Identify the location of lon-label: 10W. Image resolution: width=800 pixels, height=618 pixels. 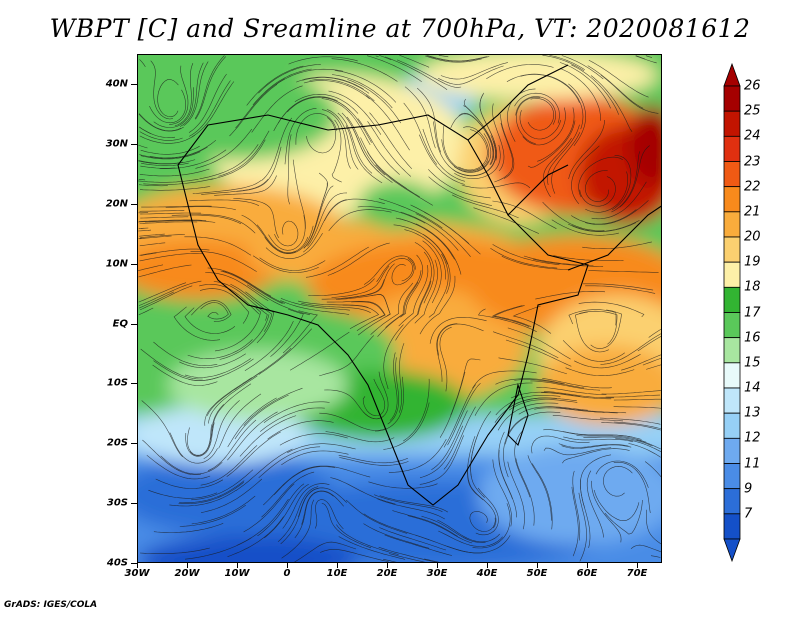
(237, 573).